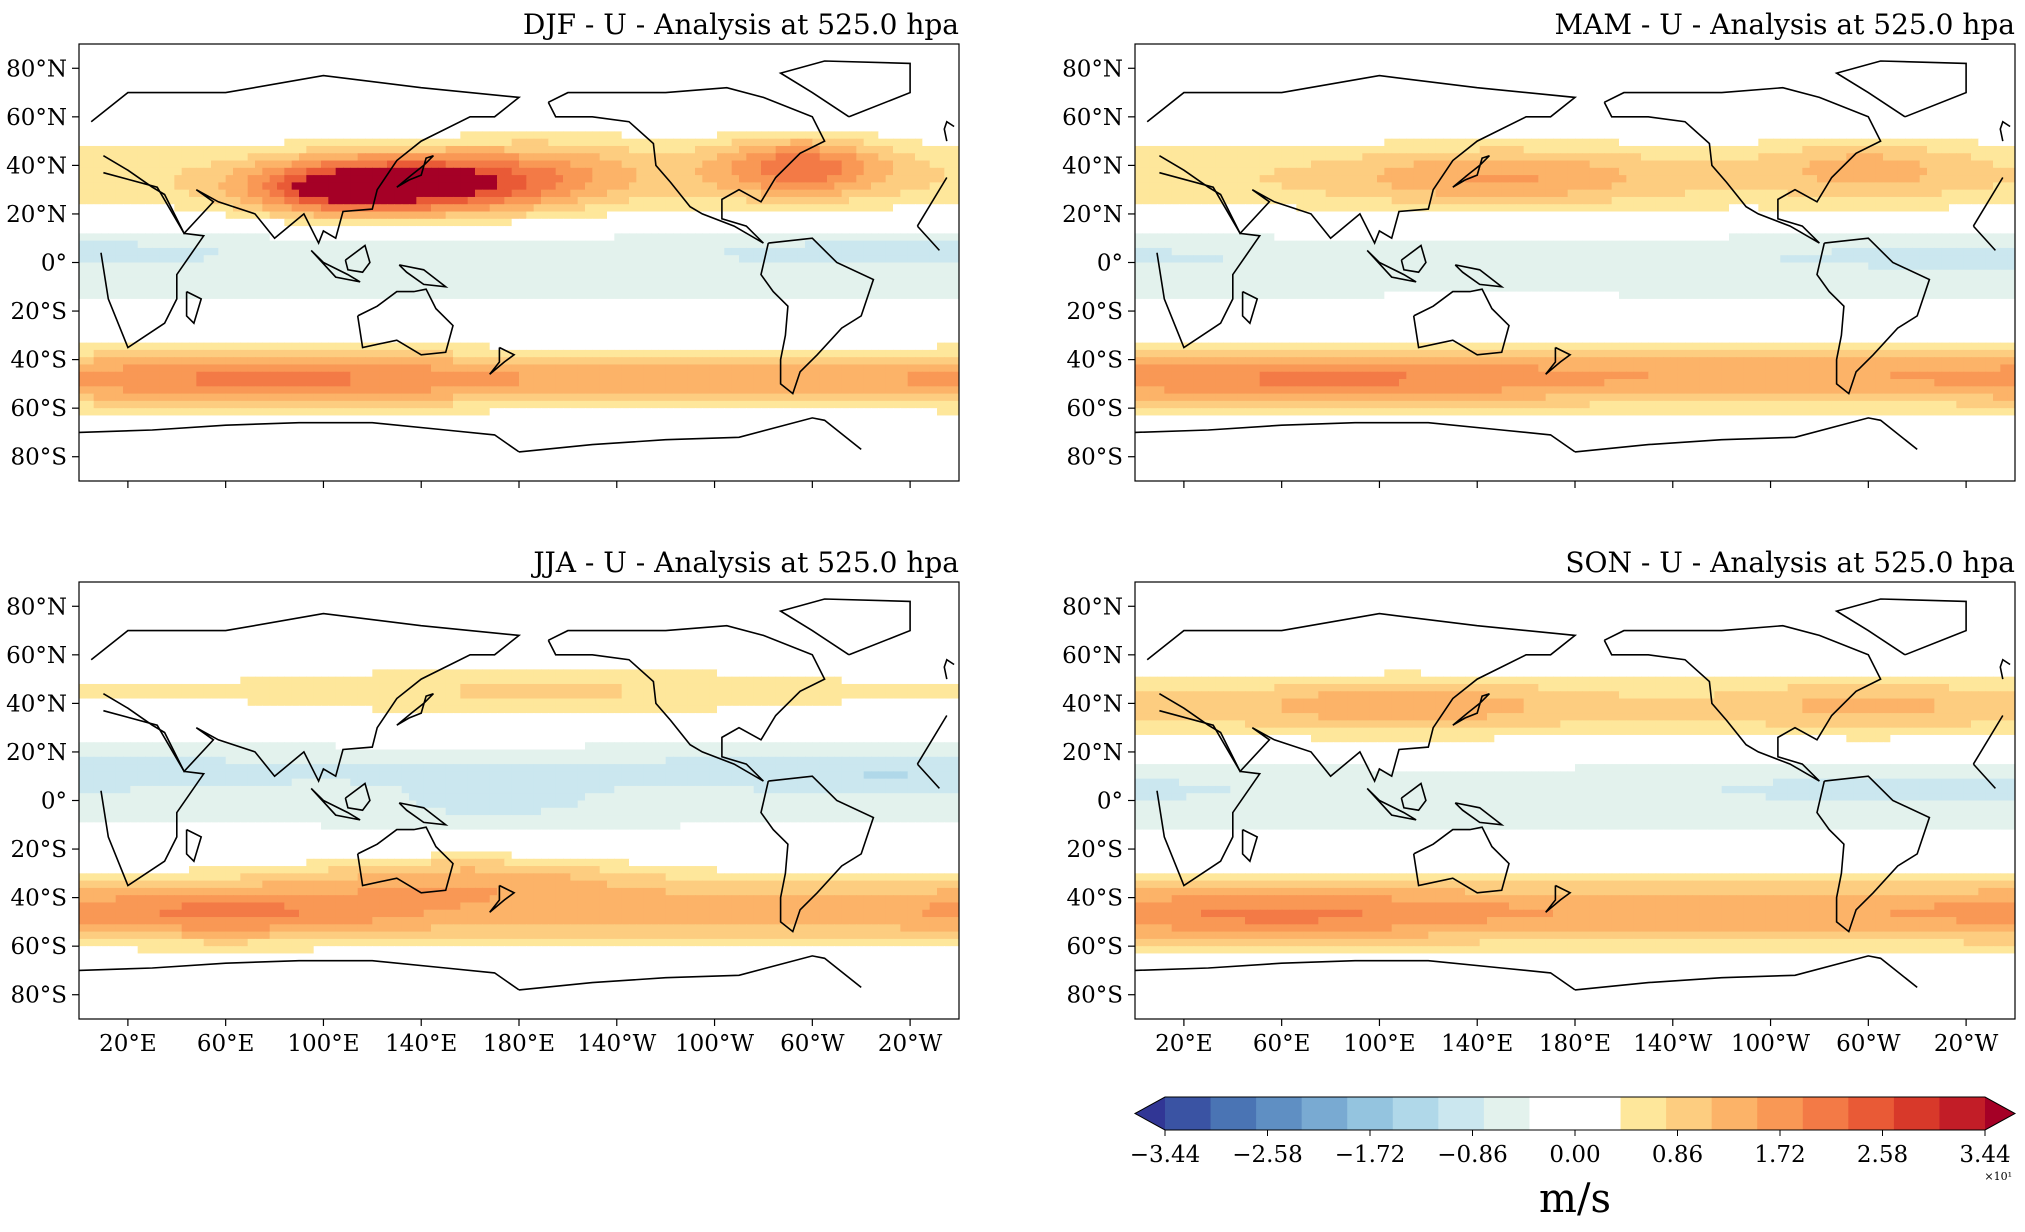 The height and width of the screenshot is (1232, 2025). What do you see at coordinates (1998, 1176) in the screenshot?
I see `colorbar-multiplier: ×10¹` at bounding box center [1998, 1176].